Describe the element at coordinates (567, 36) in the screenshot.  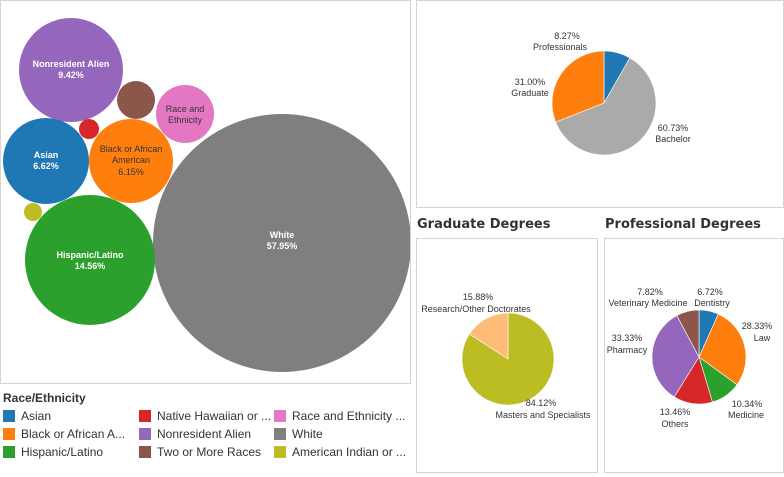
I see `degree-label-professionals-value: 8.27%` at that location.